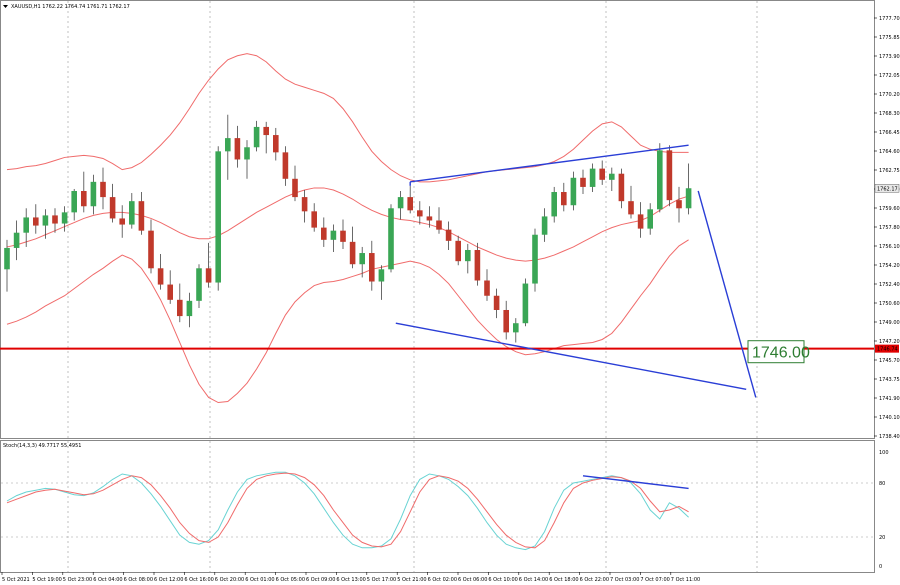 The image size is (900, 585). I want to click on time-tick-label: 6 Oct 09:00, so click(320, 580).